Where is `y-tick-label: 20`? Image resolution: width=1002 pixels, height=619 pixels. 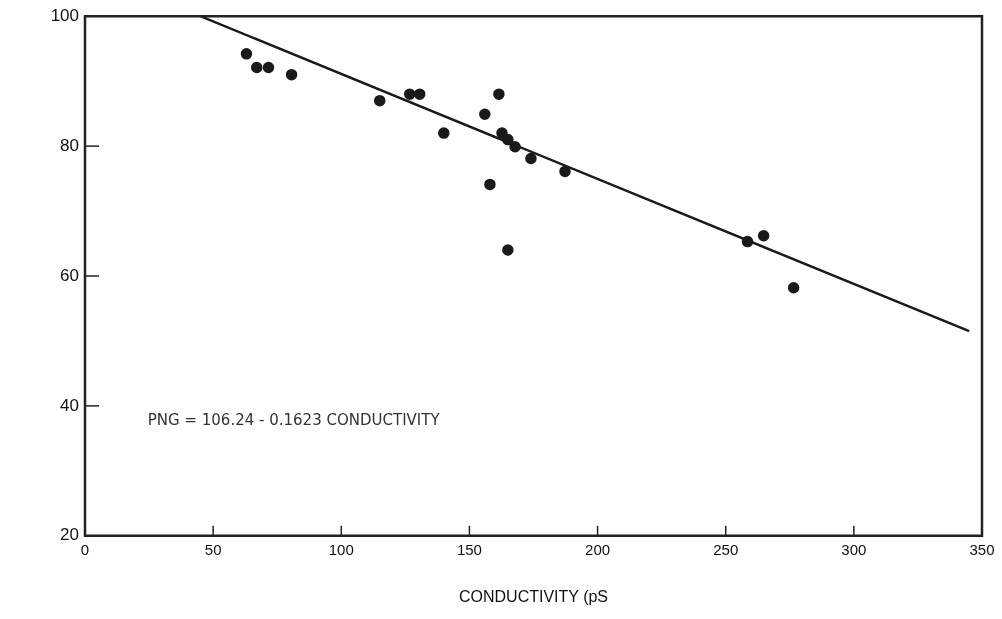
y-tick-label: 20 is located at coordinates (69, 535).